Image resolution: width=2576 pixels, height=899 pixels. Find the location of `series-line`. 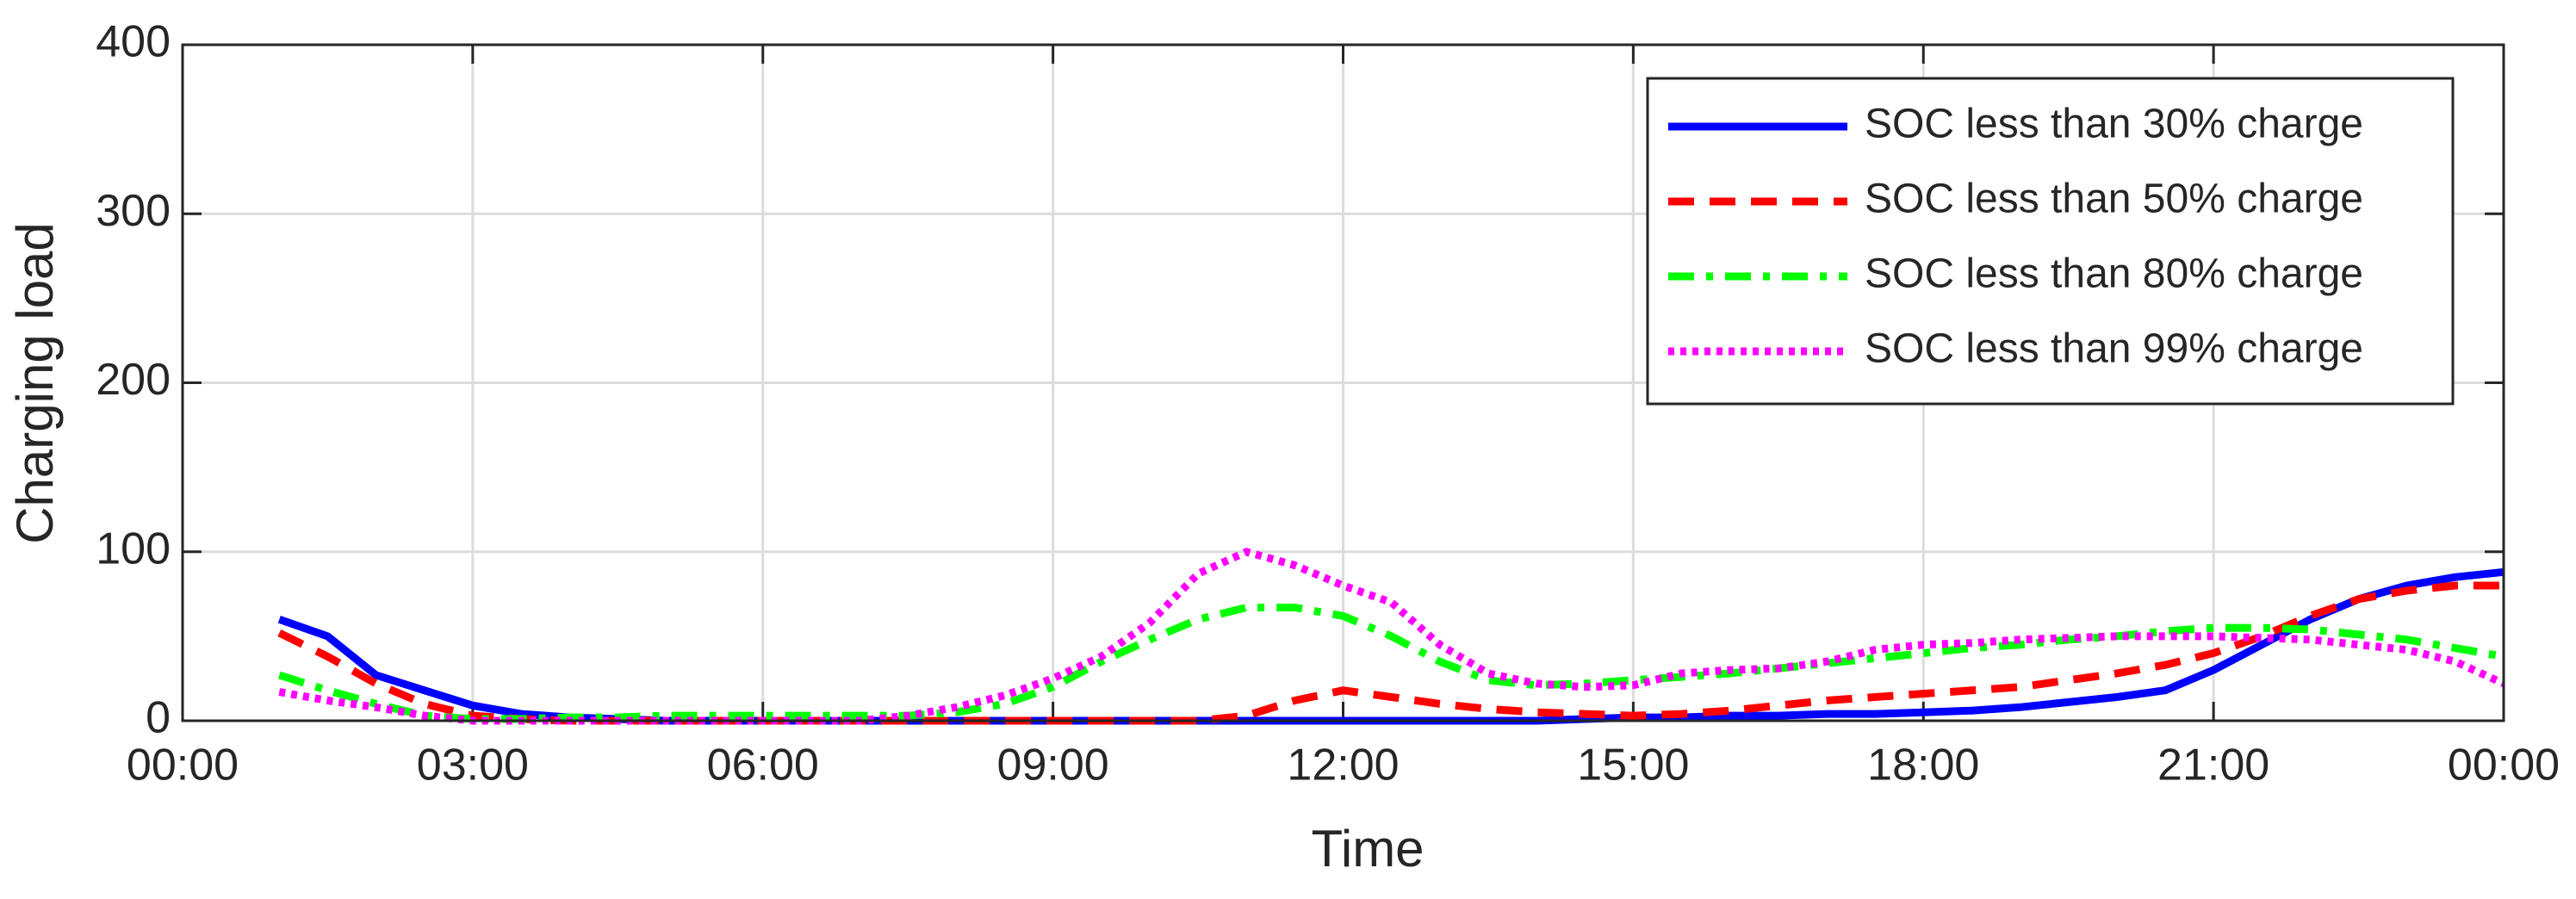

series-line is located at coordinates (1391, 664).